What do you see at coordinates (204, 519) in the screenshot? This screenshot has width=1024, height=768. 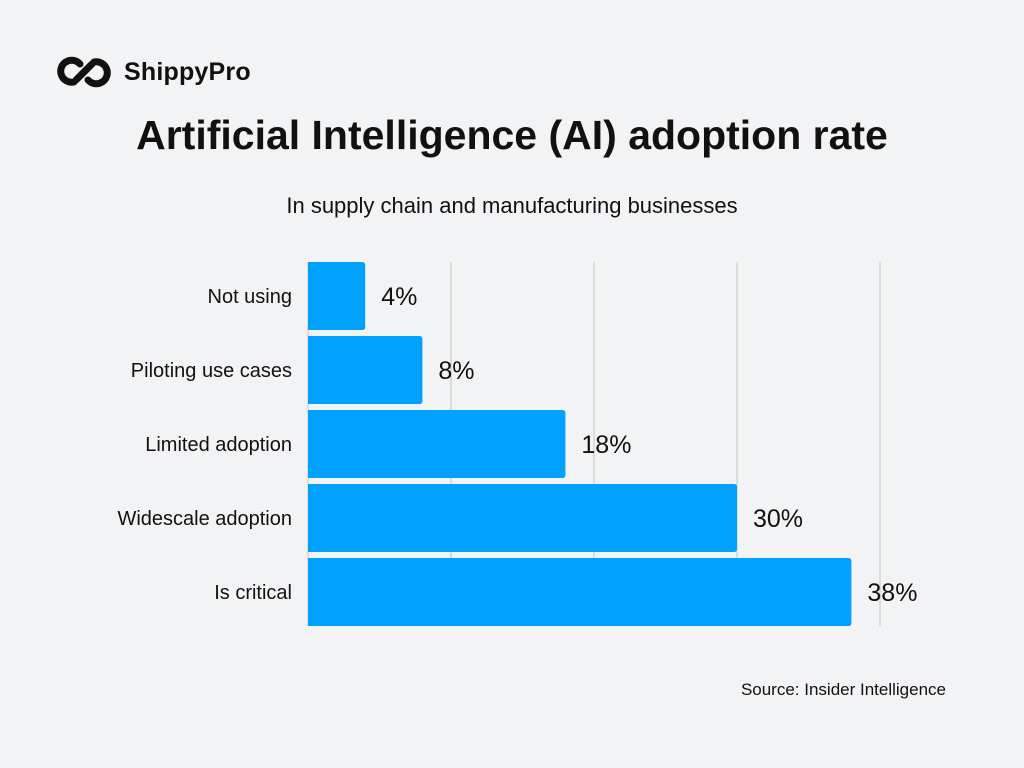 I see `category-label: Widescale adoption` at bounding box center [204, 519].